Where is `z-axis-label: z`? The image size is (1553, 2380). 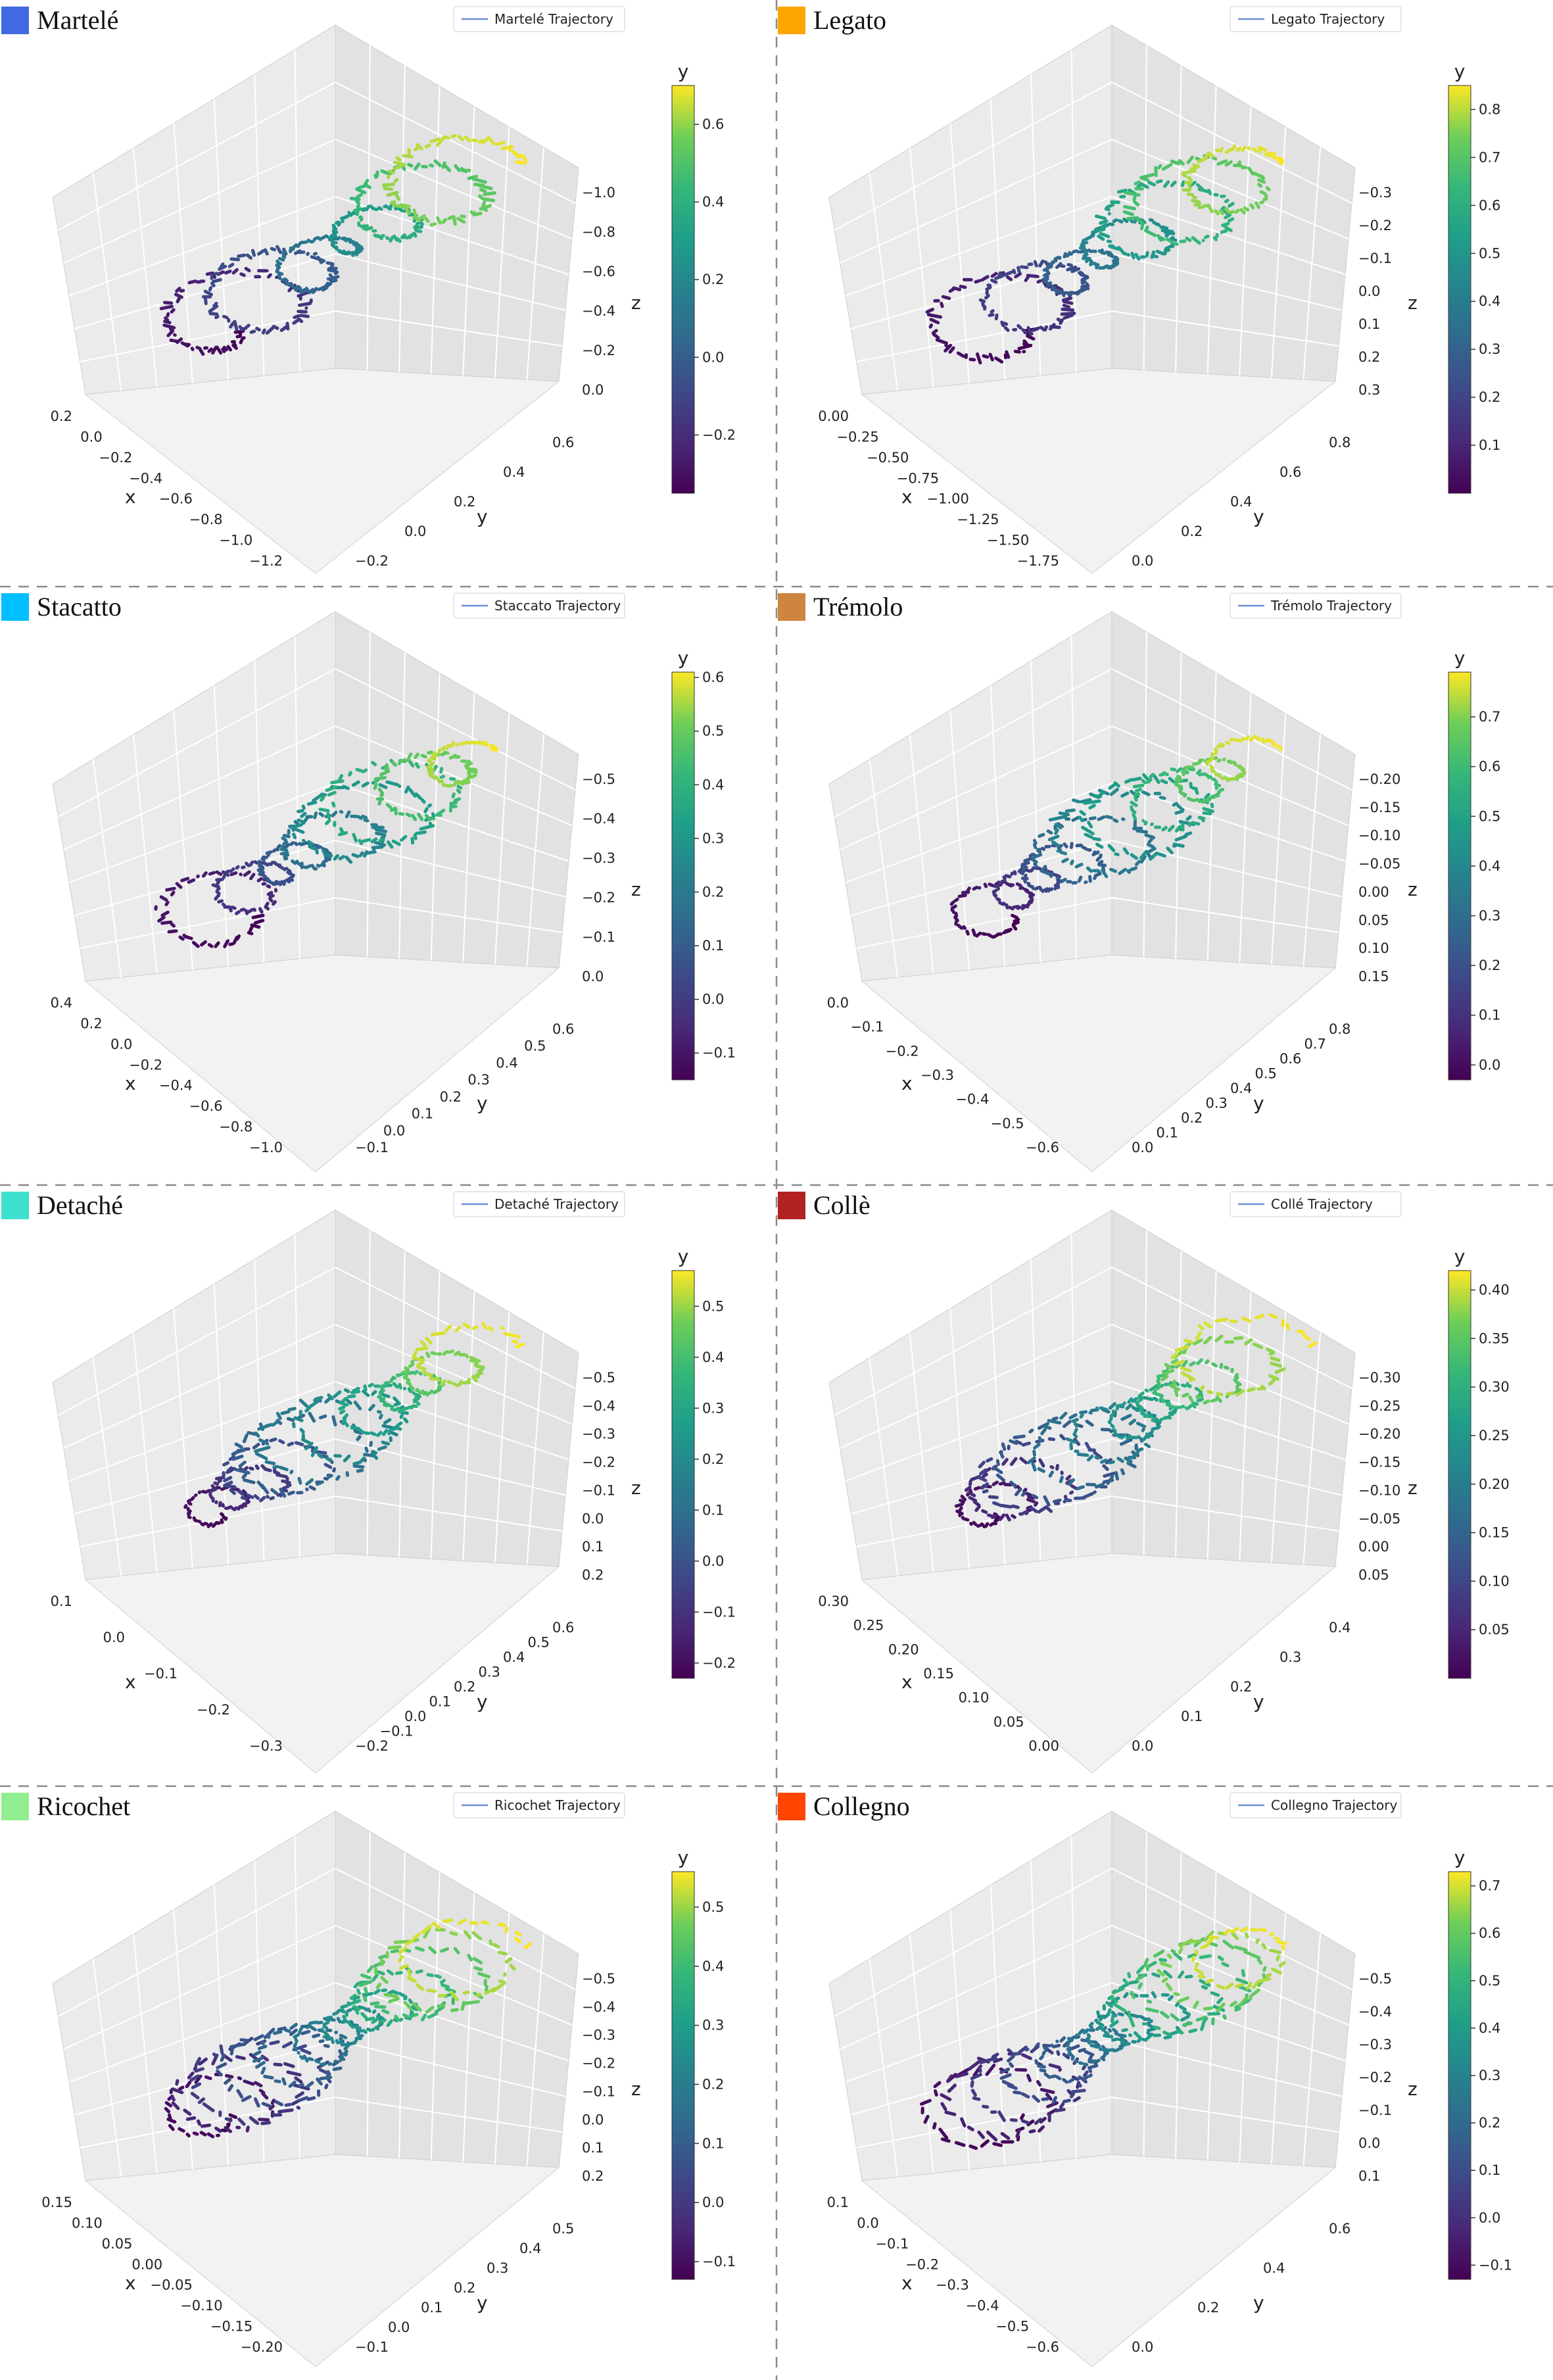 z-axis-label: z is located at coordinates (1413, 1488).